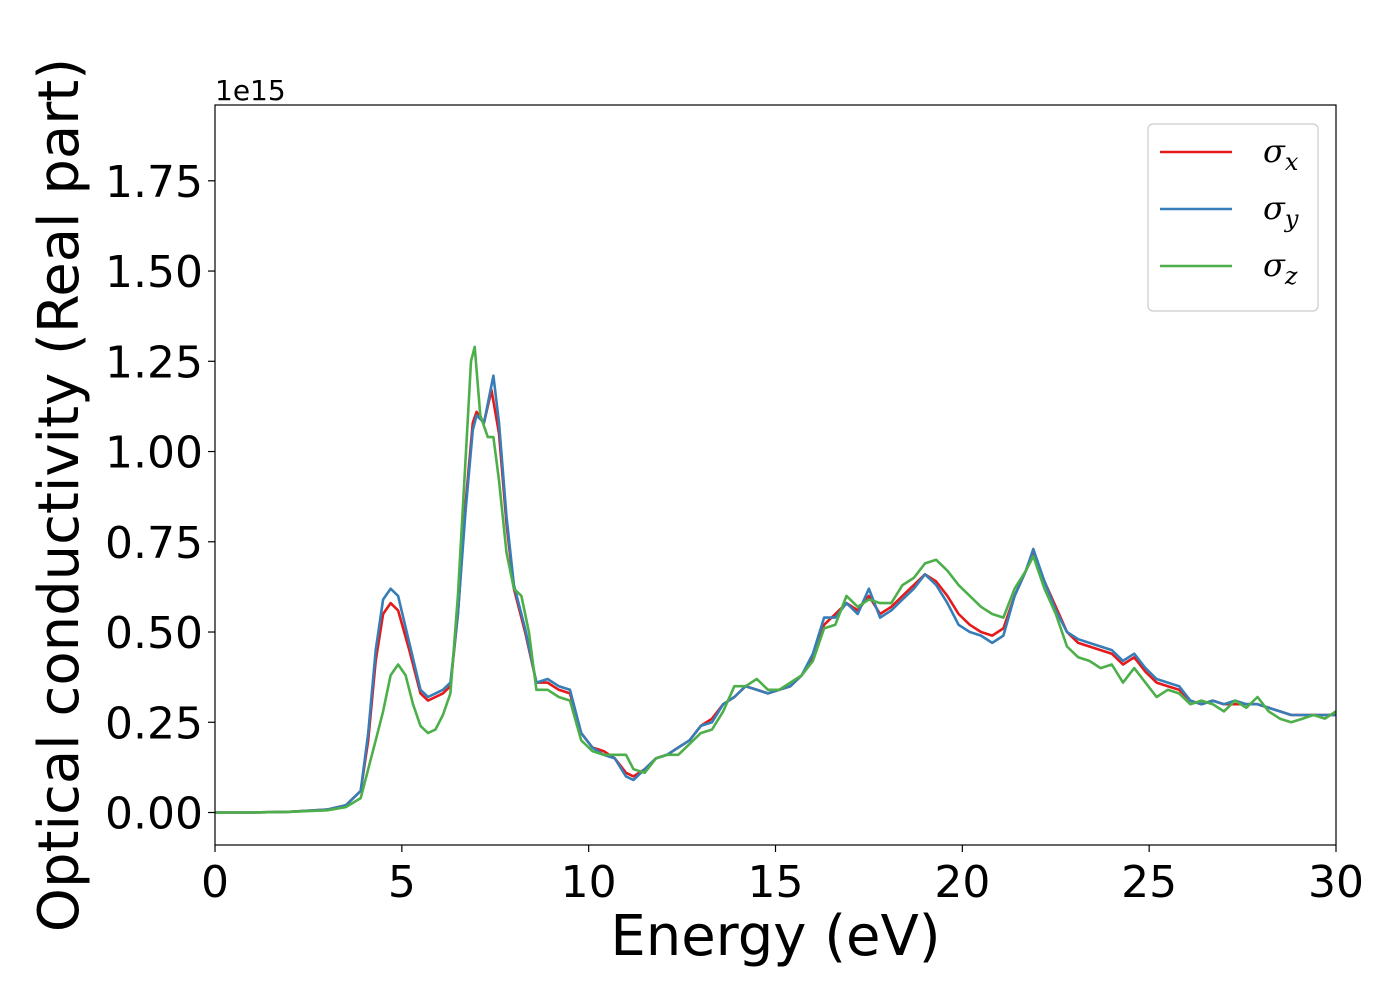  Describe the element at coordinates (154, 543) in the screenshot. I see `y-tick-label: 0.75` at that location.